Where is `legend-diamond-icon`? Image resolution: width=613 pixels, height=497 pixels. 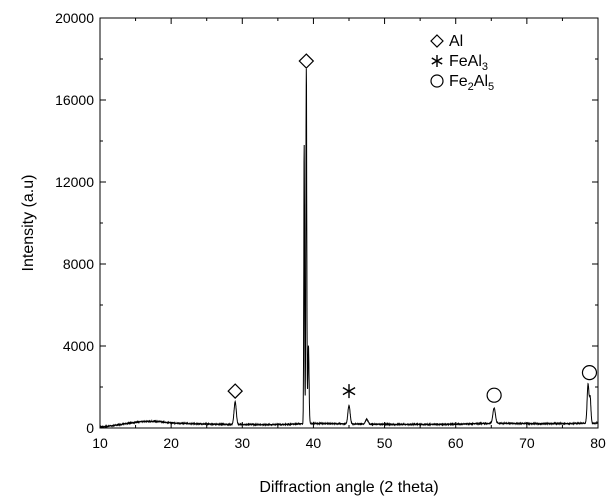
legend-diamond-icon is located at coordinates (437, 41).